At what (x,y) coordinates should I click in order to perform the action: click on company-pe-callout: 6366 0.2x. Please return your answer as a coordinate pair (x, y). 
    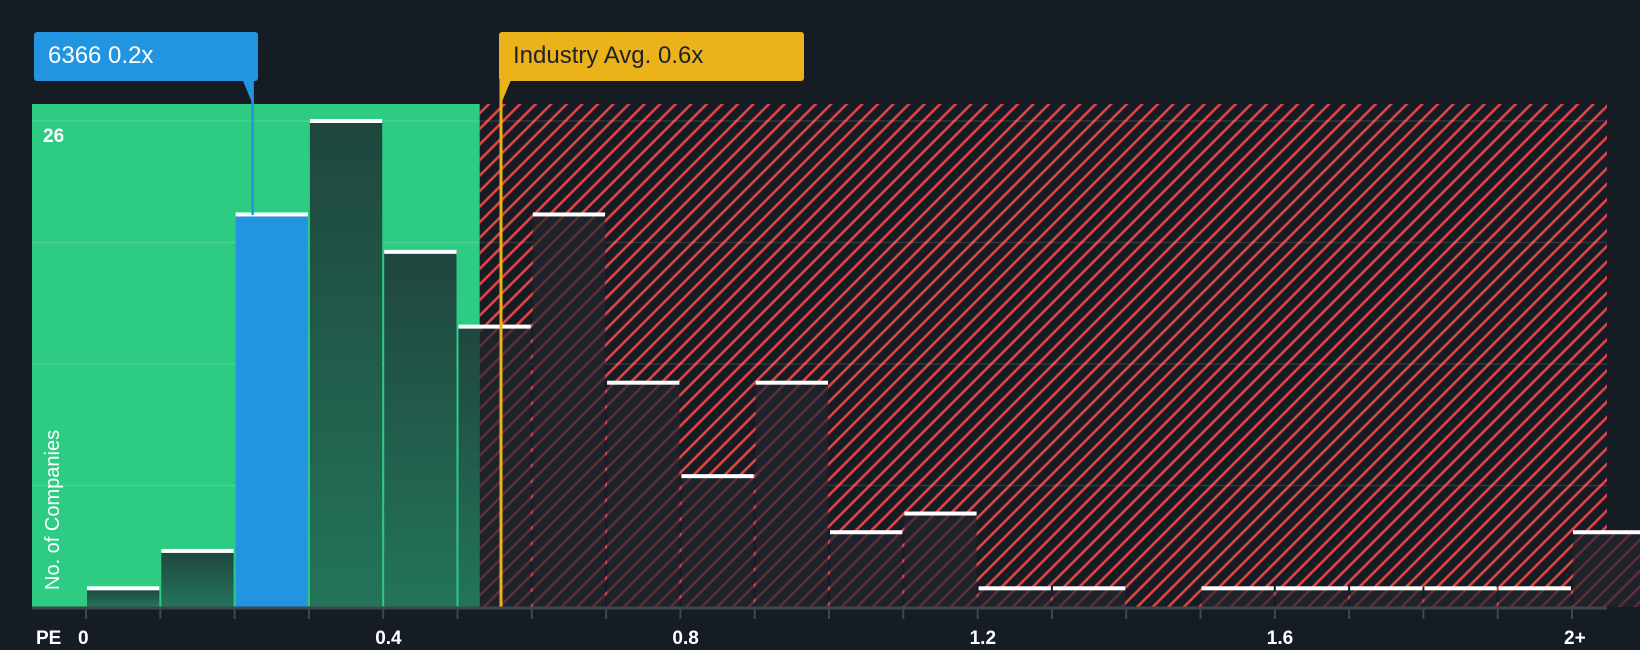
    Looking at the image, I should click on (146, 56).